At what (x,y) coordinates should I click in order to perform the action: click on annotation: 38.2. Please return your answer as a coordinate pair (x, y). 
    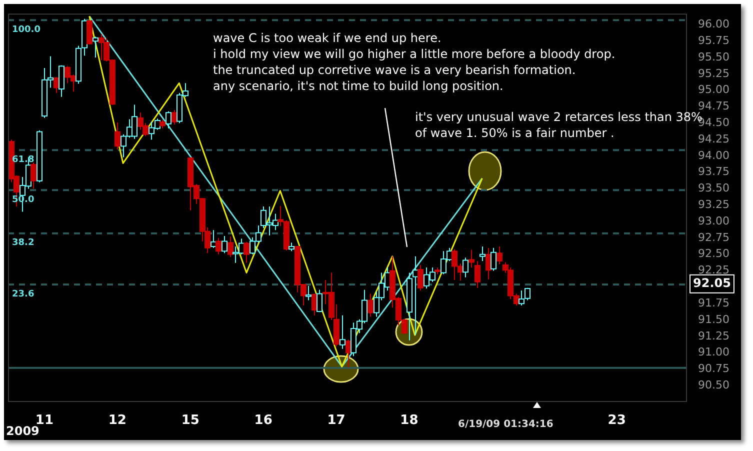
    Looking at the image, I should click on (23, 243).